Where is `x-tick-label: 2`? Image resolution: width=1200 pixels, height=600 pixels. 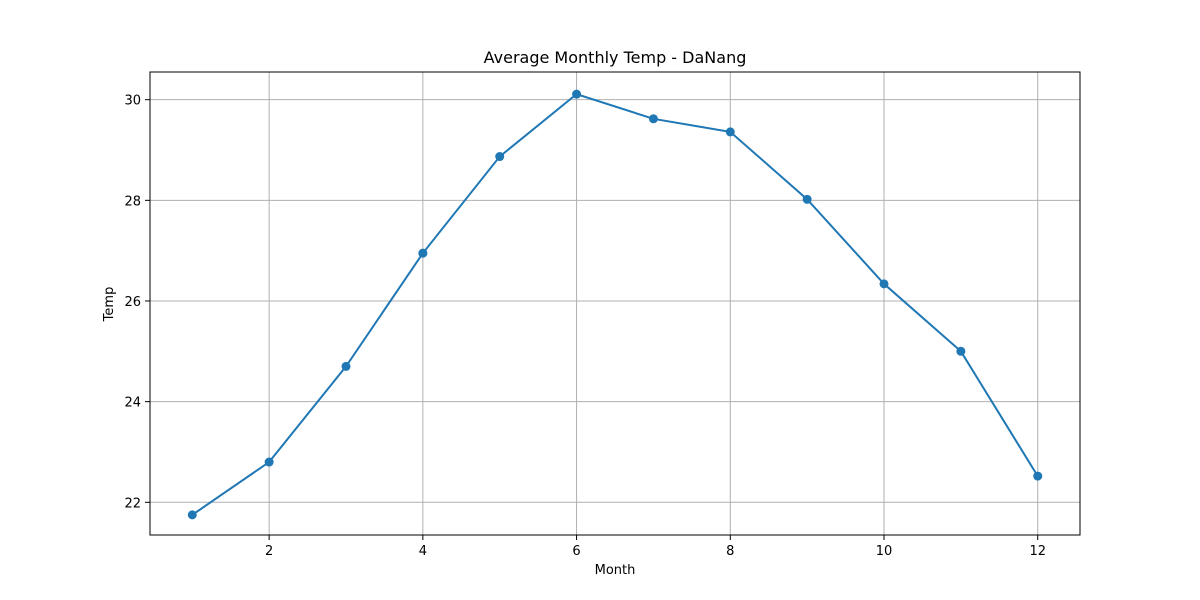 x-tick-label: 2 is located at coordinates (269, 551).